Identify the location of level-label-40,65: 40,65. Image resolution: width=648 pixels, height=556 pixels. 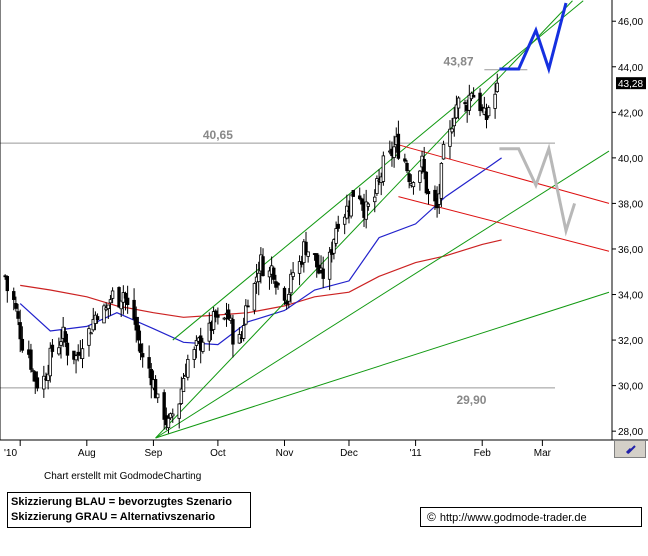
(218, 135).